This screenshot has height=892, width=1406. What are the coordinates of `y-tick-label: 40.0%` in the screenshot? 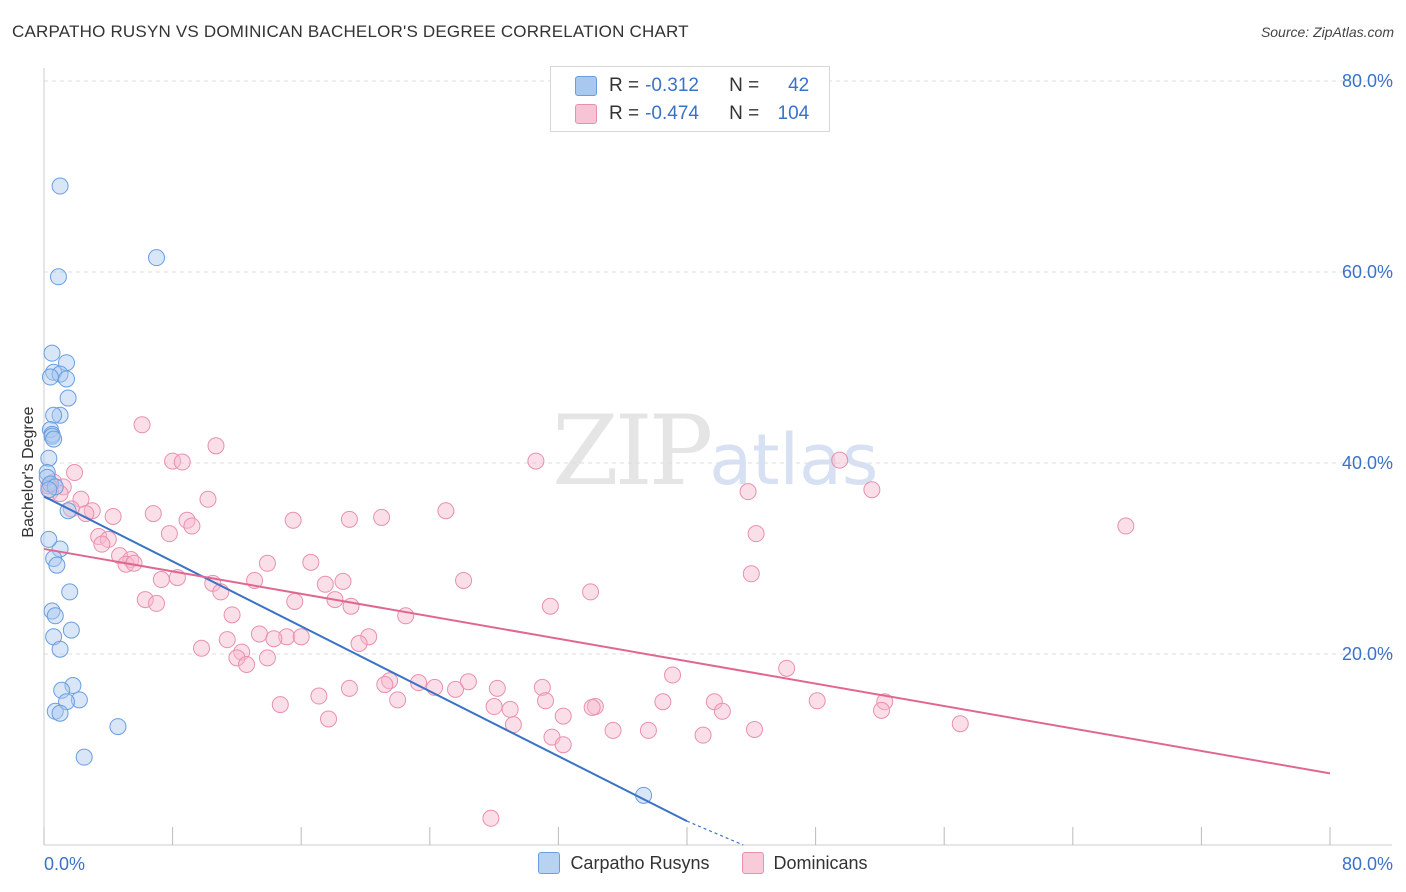 It's located at (1367, 463).